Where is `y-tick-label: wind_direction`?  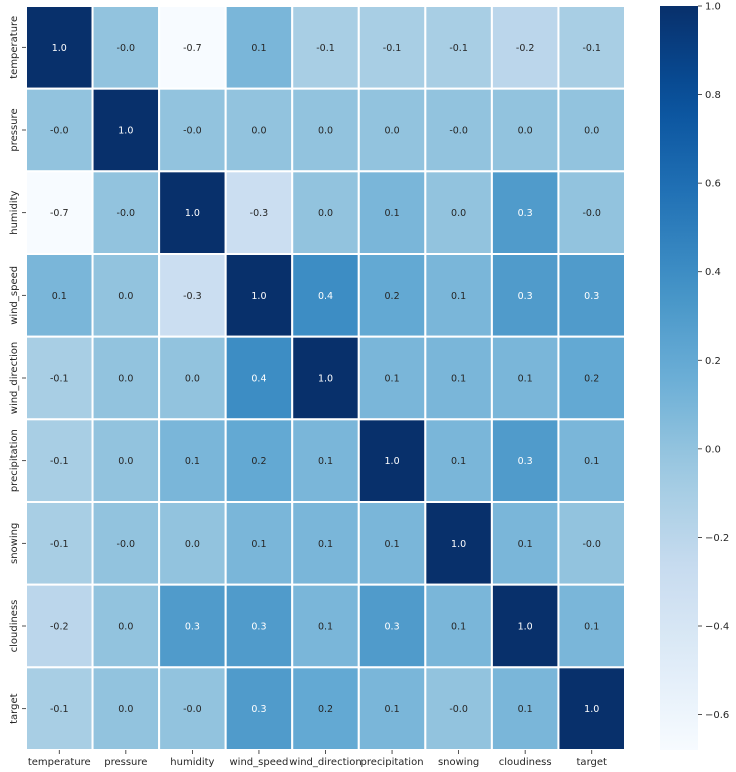
y-tick-label: wind_direction is located at coordinates (14, 378).